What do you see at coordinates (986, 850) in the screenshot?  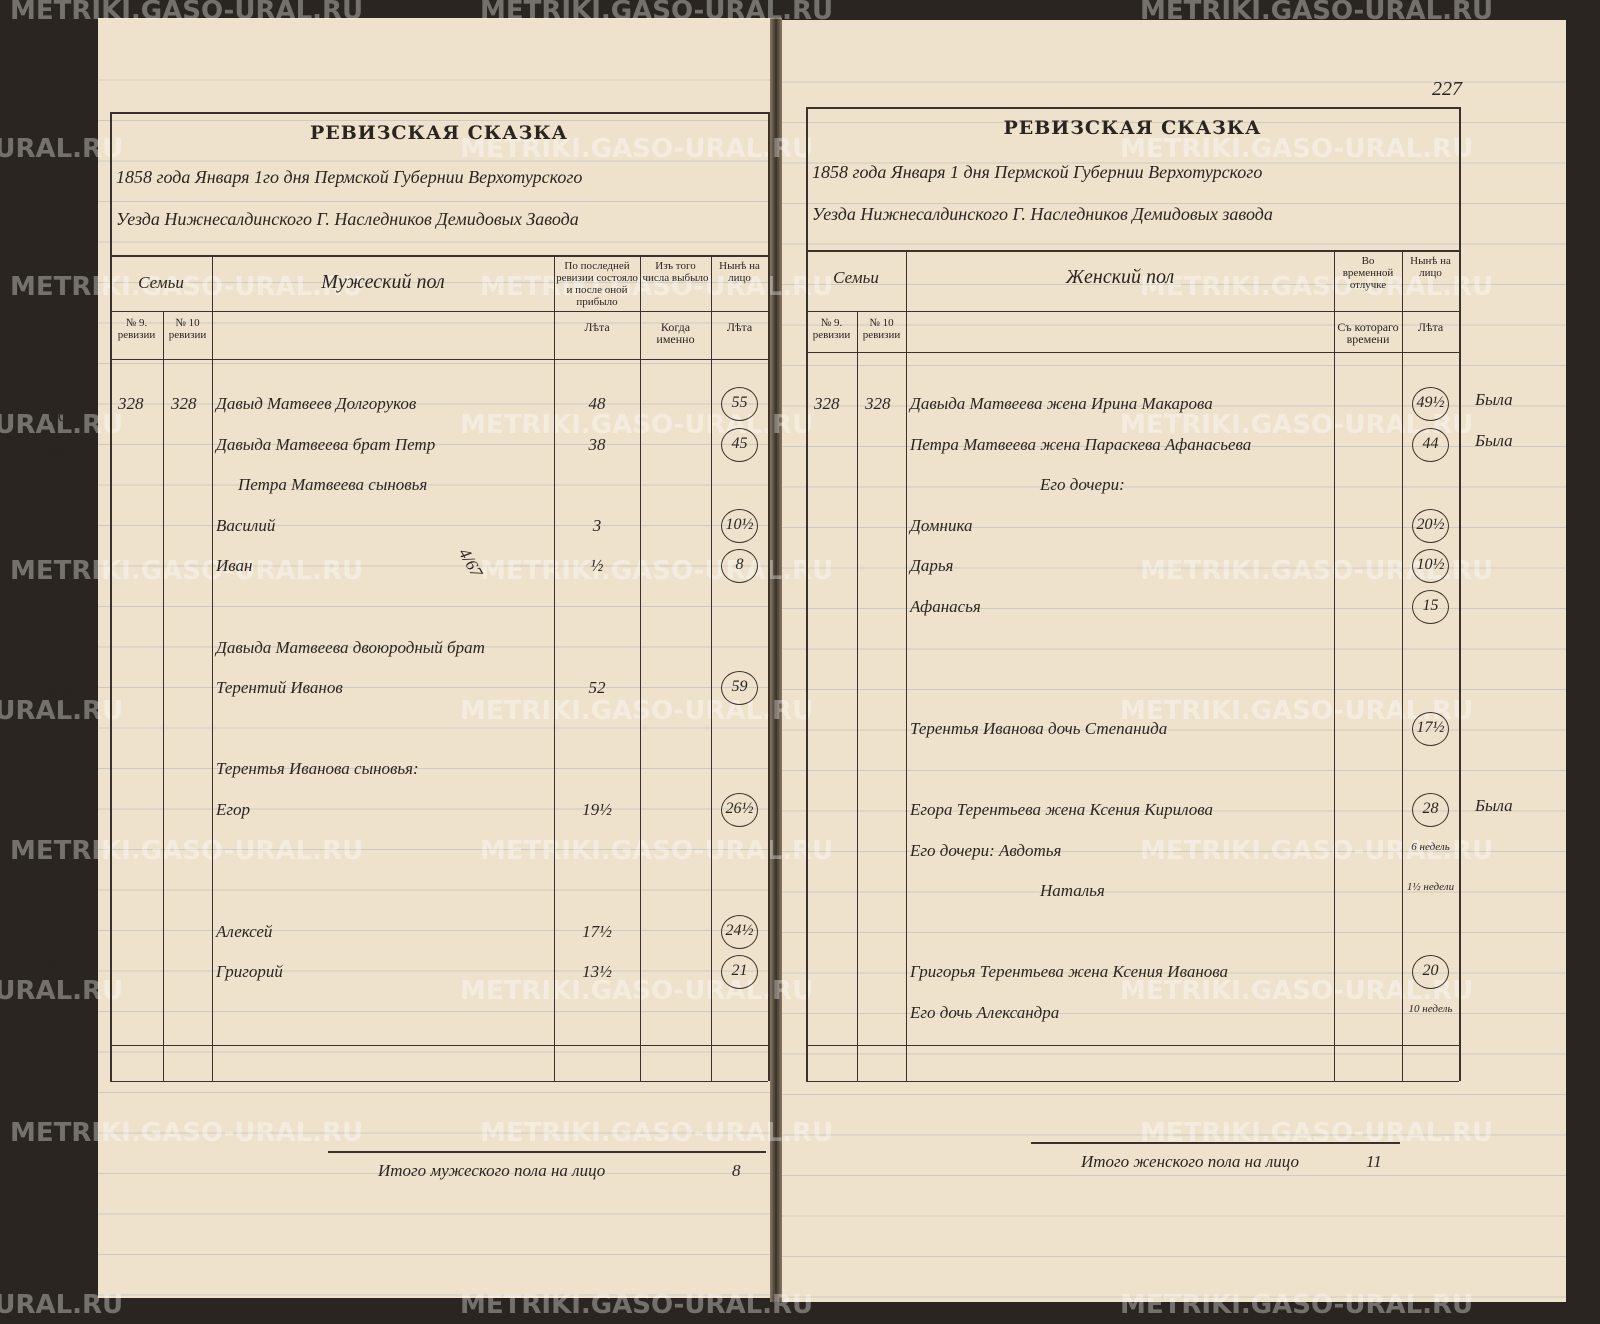 I see `person-name: Его дочери: Авдотья` at bounding box center [986, 850].